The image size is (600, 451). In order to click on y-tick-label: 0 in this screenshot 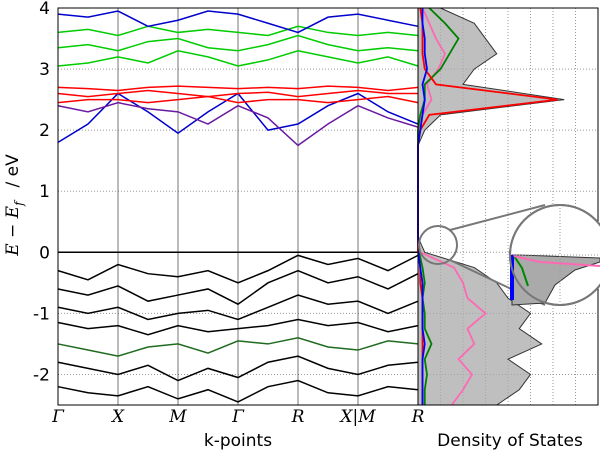, I will do `click(44, 253)`.